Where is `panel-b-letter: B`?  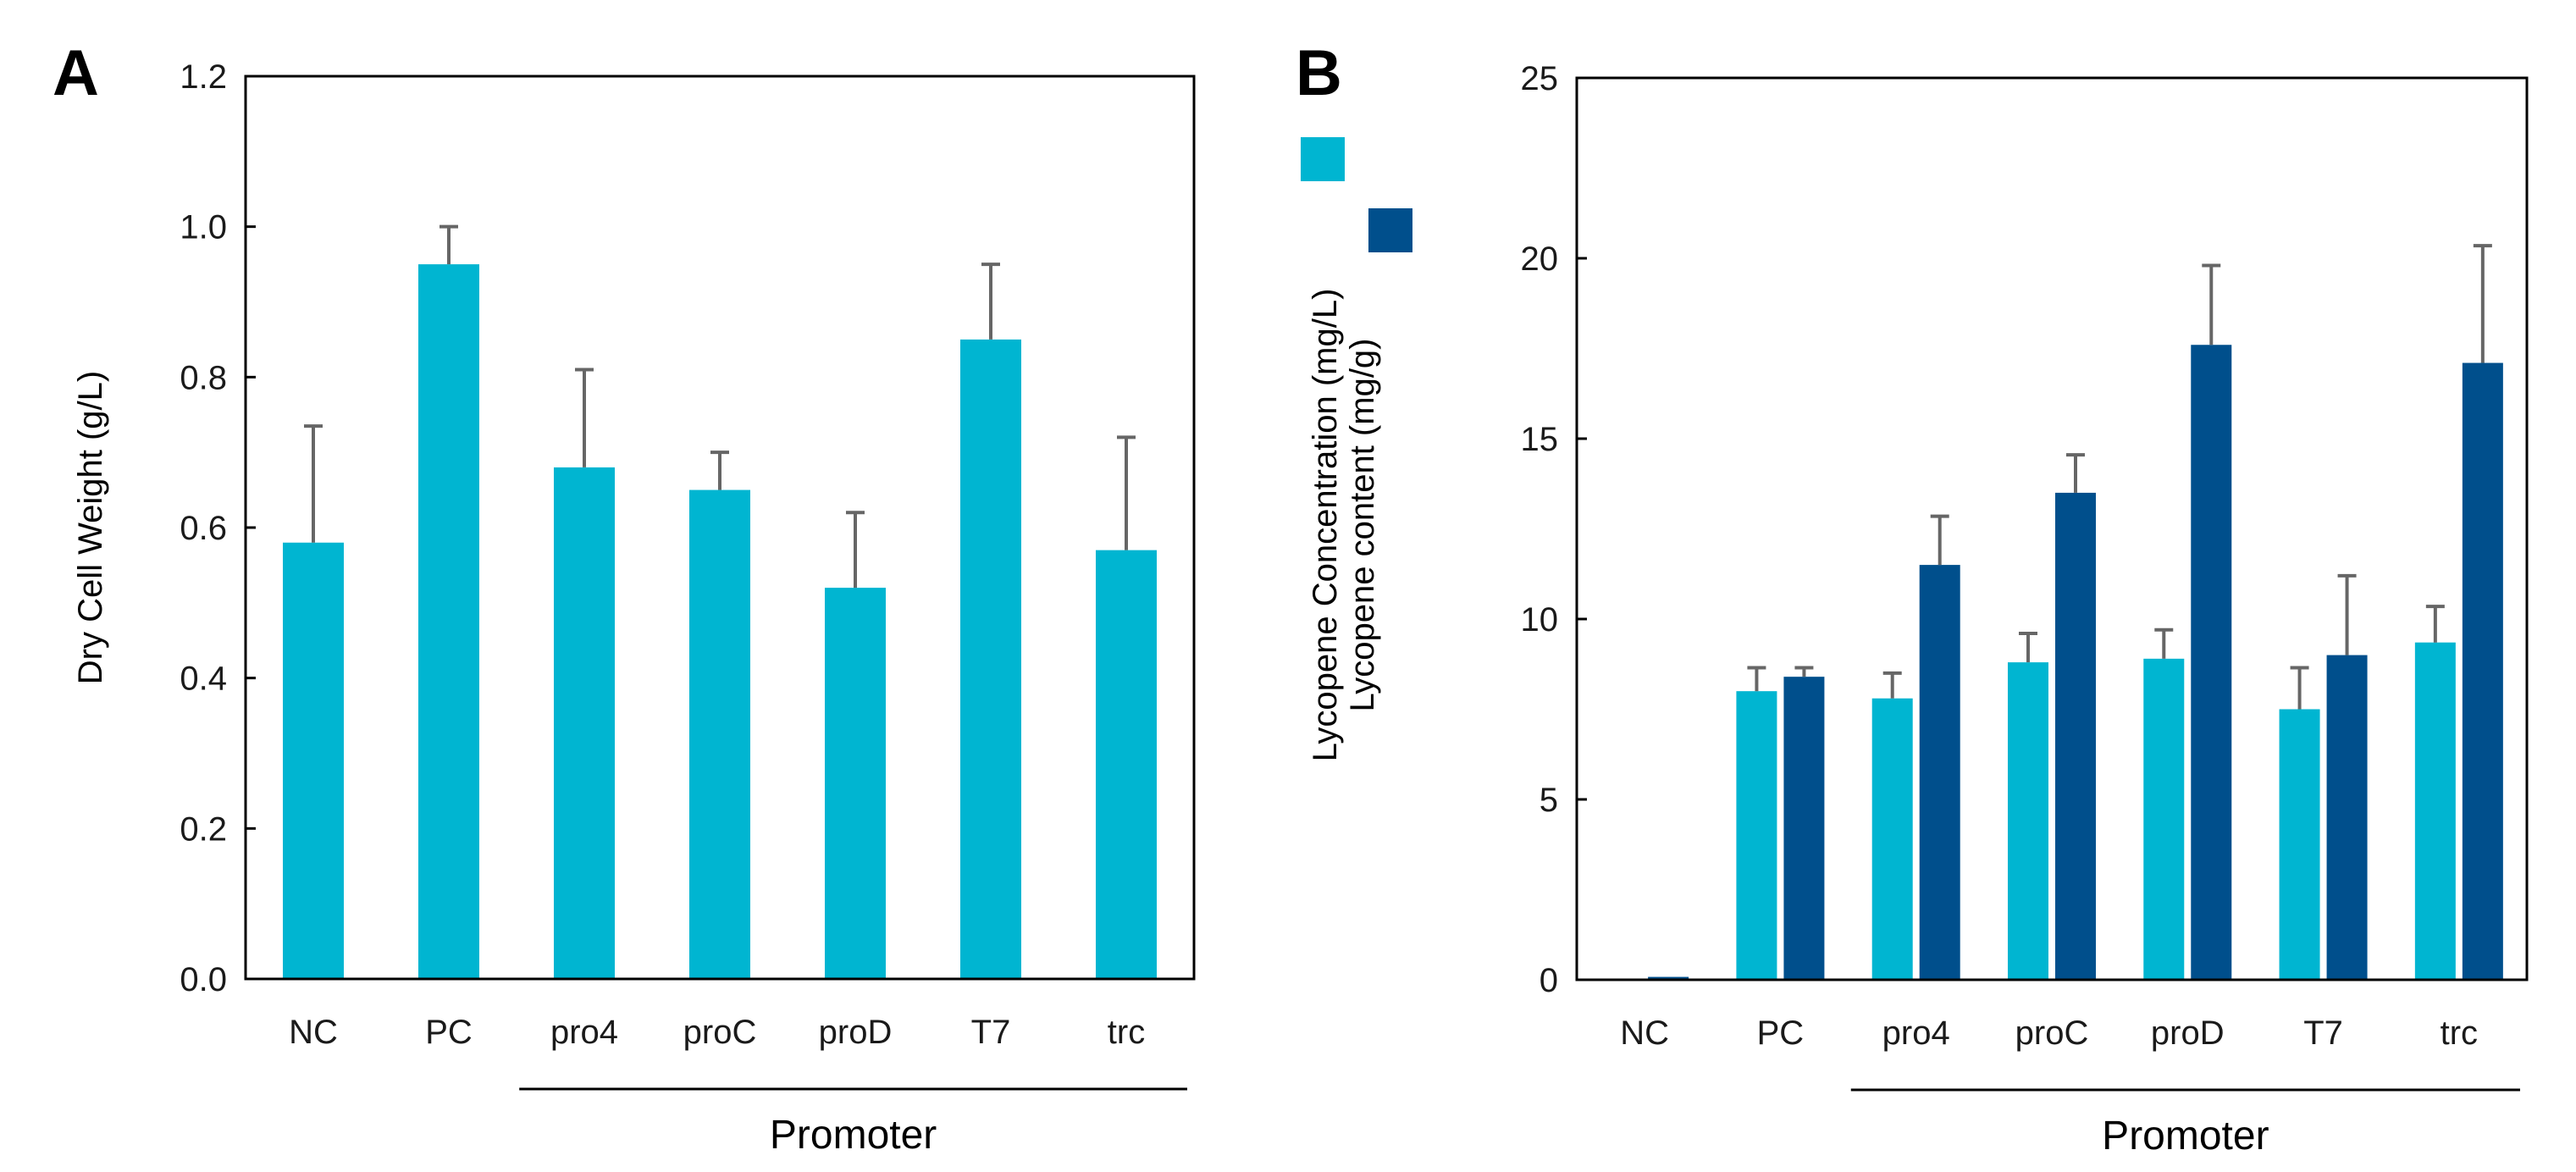
panel-b-letter: B is located at coordinates (1319, 73).